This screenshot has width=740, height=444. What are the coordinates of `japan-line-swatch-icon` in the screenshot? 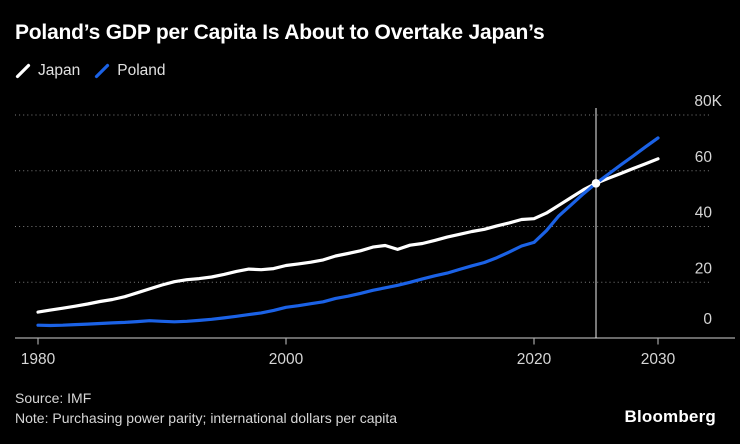 It's located at (23, 71).